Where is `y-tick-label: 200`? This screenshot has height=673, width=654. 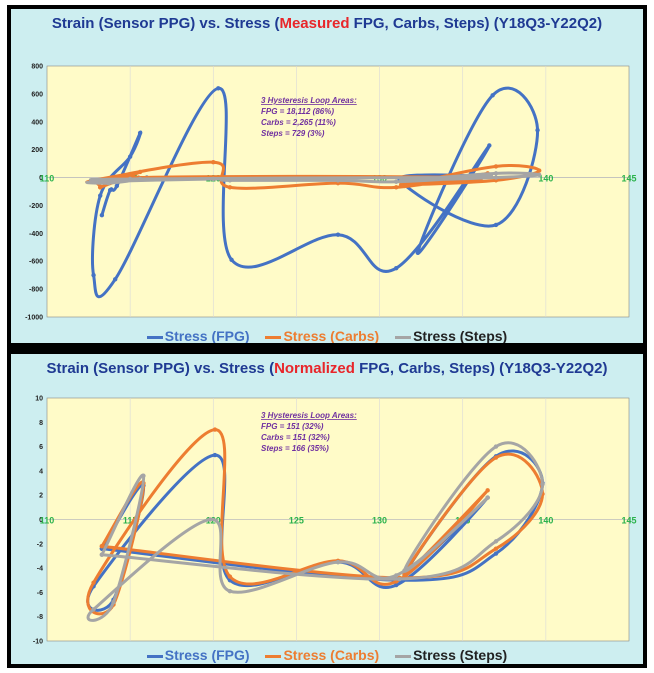 y-tick-label: 200 is located at coordinates (37, 150).